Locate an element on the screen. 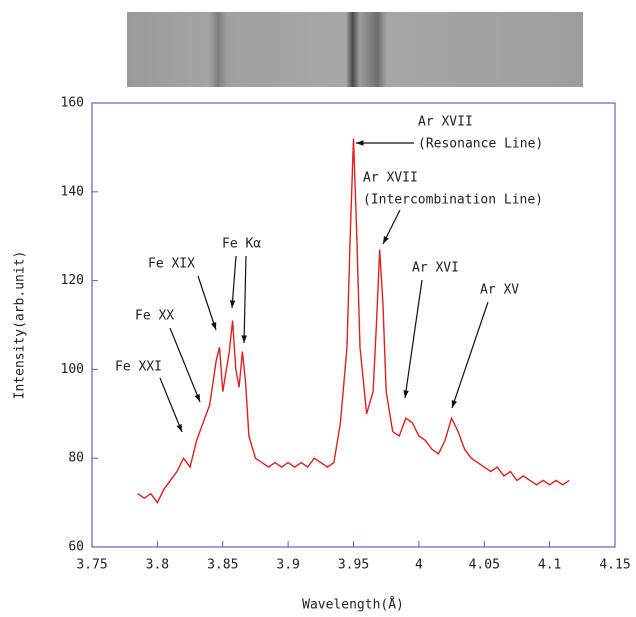 Image resolution: width=636 pixels, height=617 pixels. annotation-text: Ar XV is located at coordinates (499, 290).